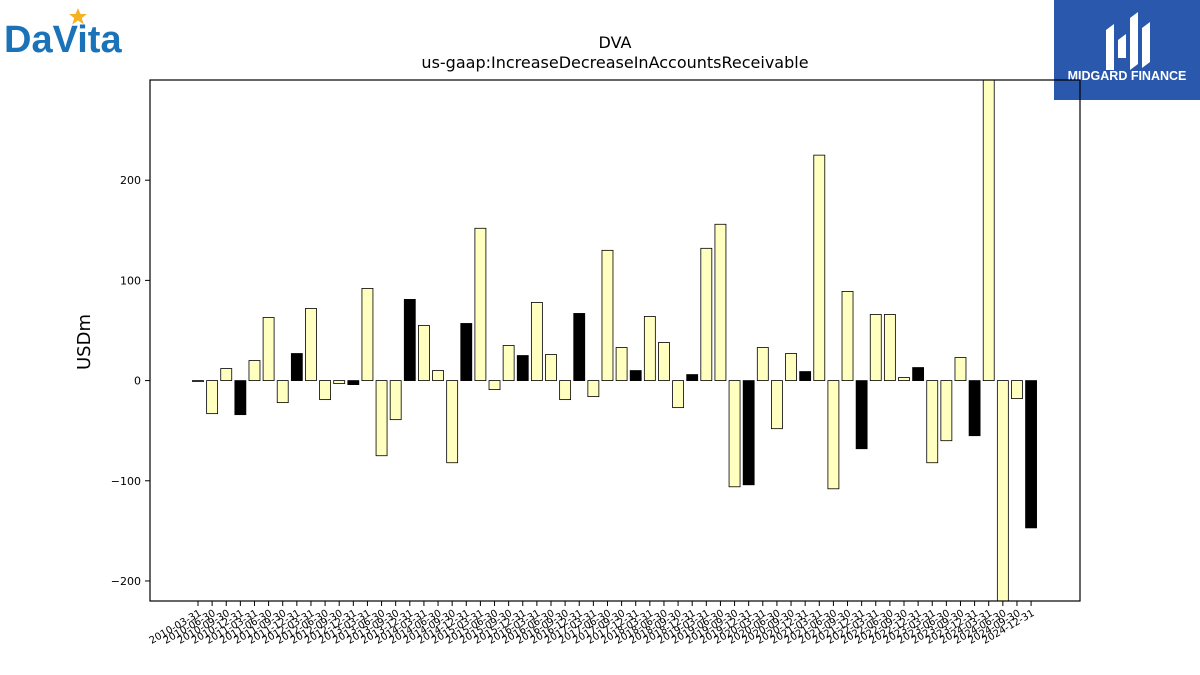  I want to click on y-tick-label: −200, so click(126, 581).